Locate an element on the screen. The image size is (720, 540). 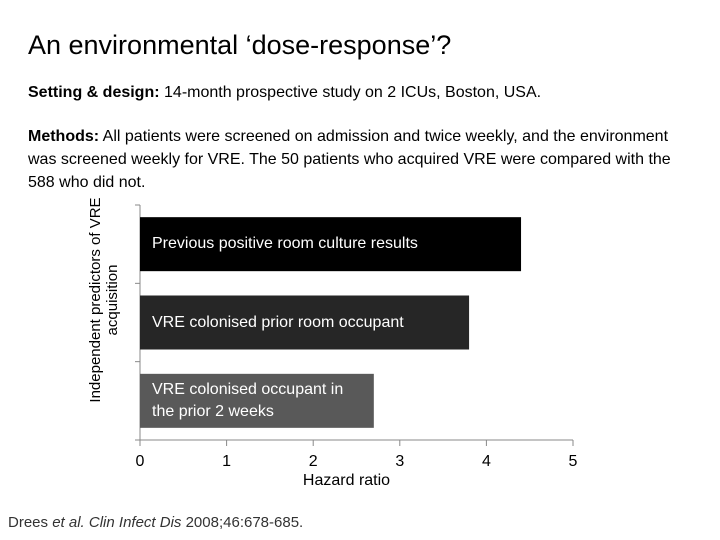
citation-etal: et al. is located at coordinates (68, 522).